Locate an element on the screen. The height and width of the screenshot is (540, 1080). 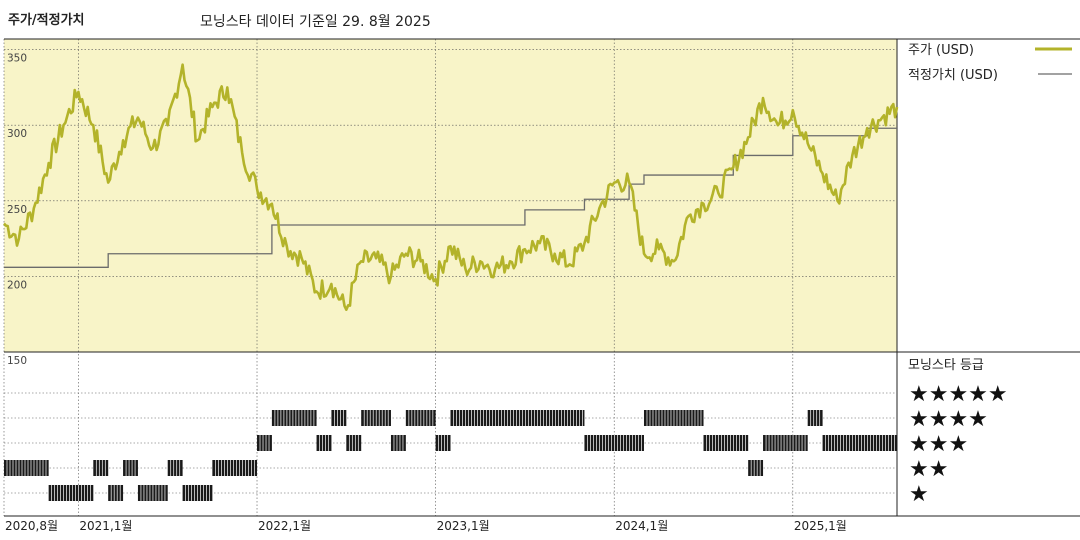
star-legend-row: ★ is located at coordinates (919, 494).